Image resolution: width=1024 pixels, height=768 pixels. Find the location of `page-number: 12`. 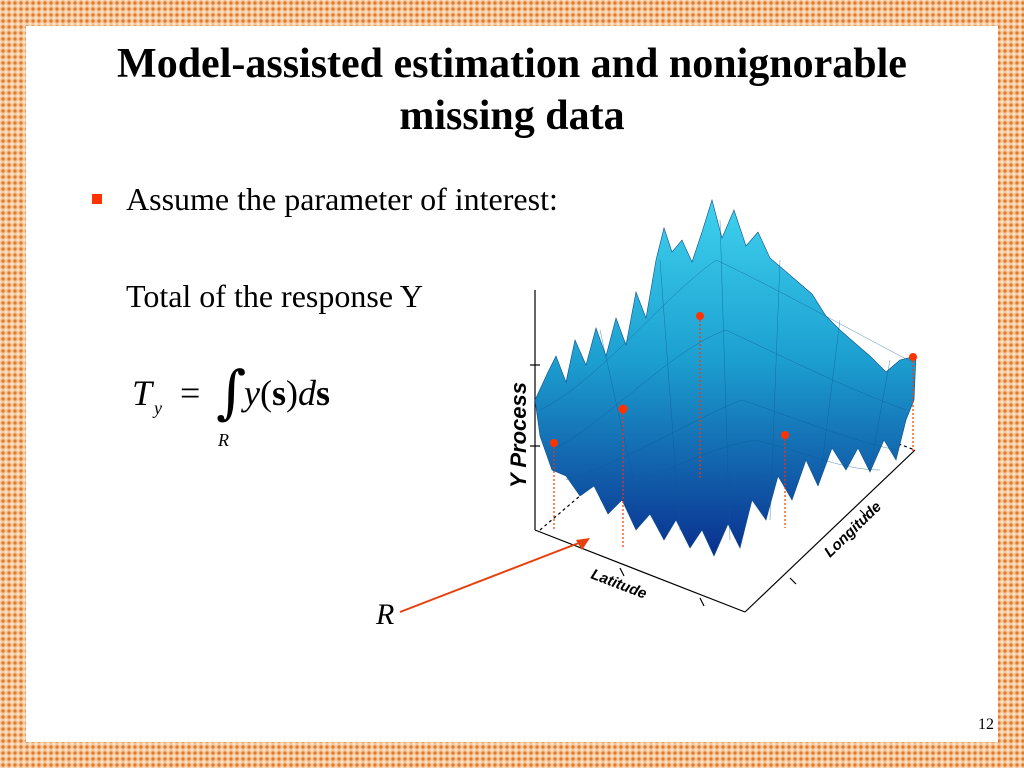

page-number: 12 is located at coordinates (986, 724).